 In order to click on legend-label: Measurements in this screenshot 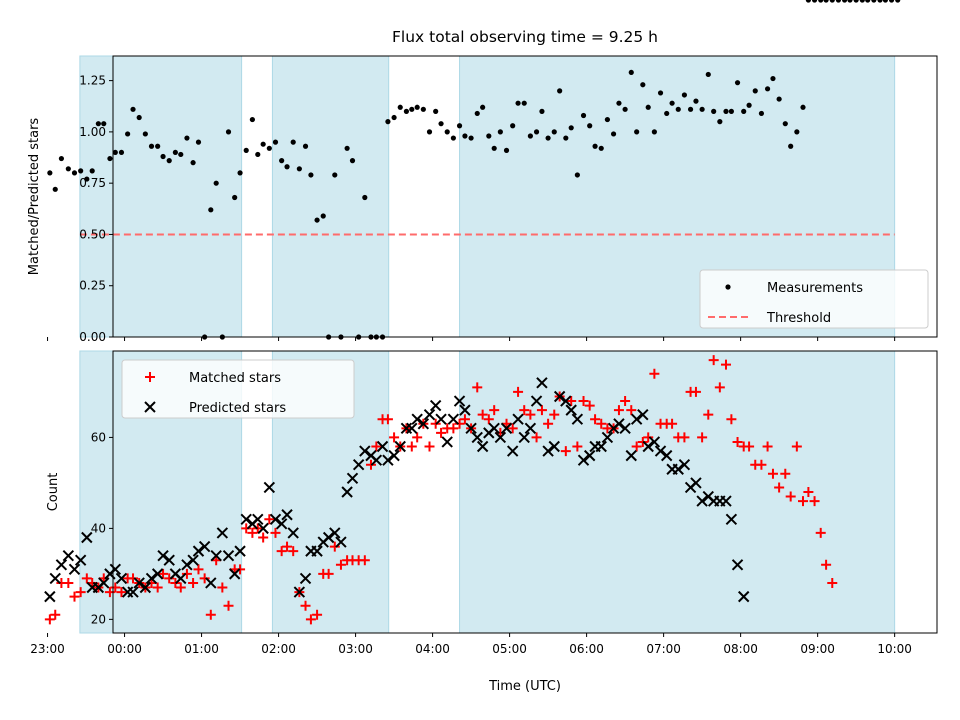, I will do `click(815, 288)`.